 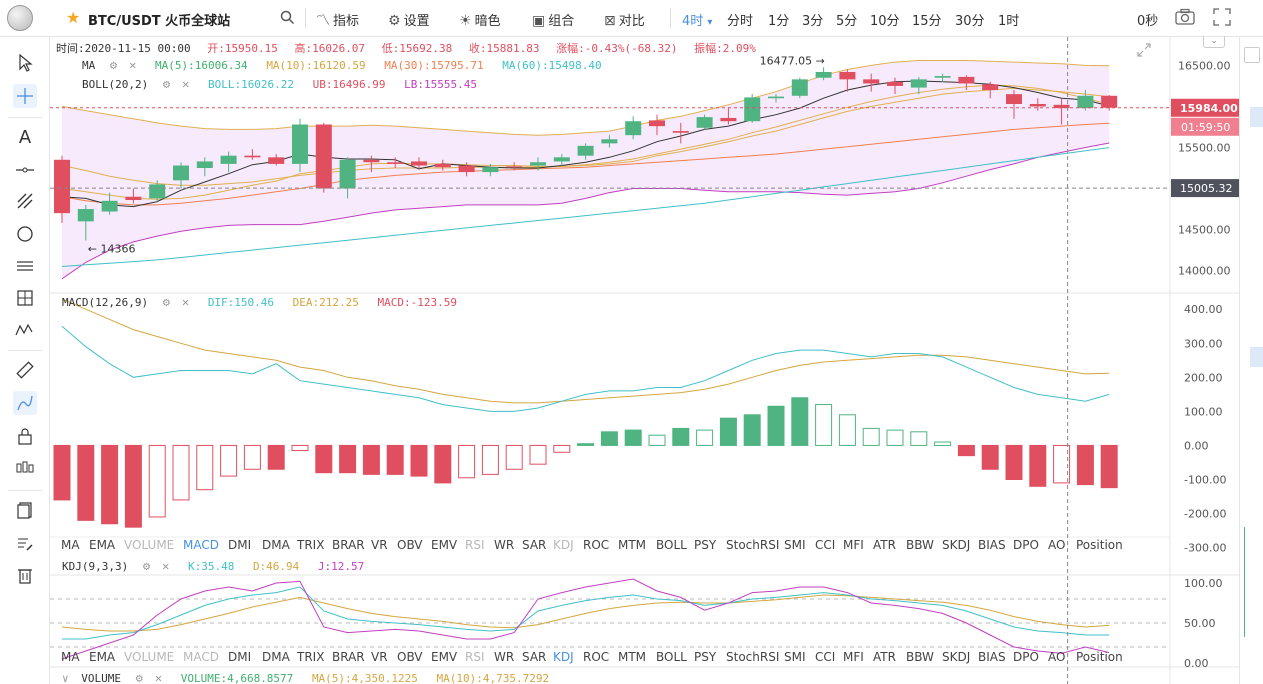 I want to click on indicator-tab-ao: AO, so click(x=1057, y=545).